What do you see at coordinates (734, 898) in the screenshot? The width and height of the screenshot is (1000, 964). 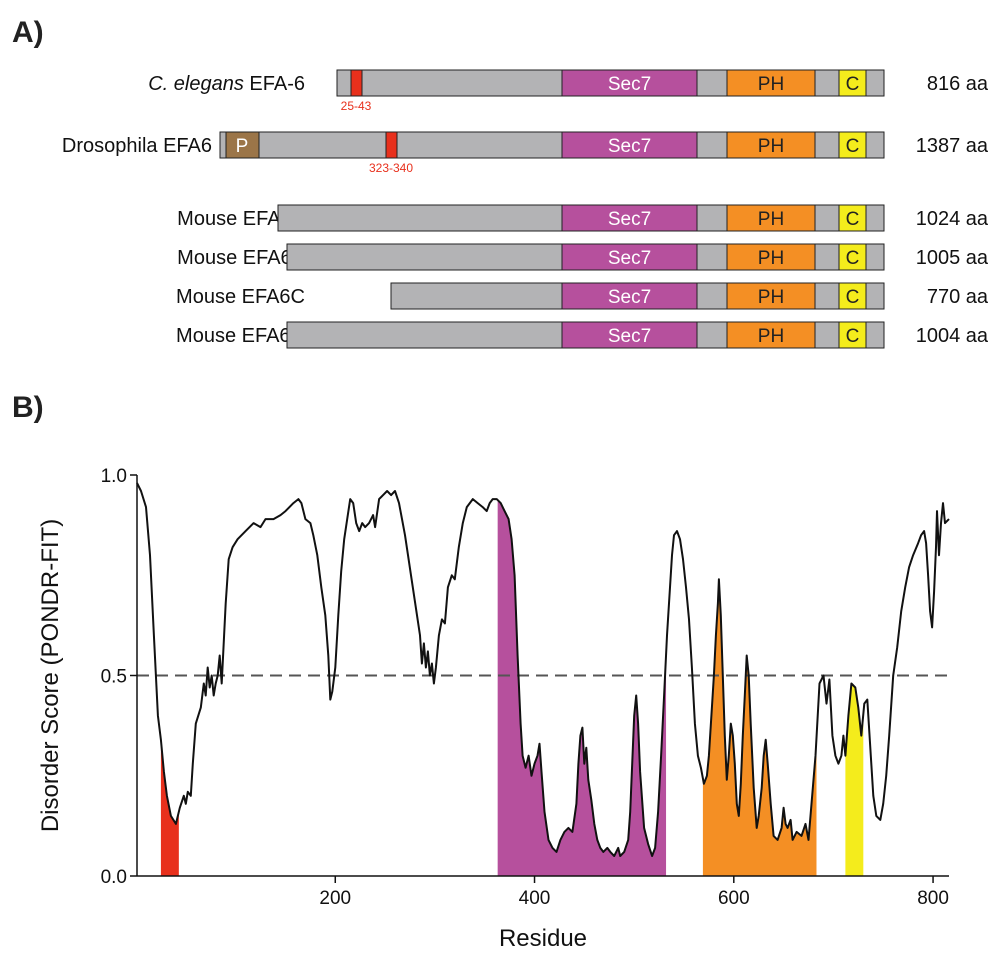 I see `x-tick-label: 600` at bounding box center [734, 898].